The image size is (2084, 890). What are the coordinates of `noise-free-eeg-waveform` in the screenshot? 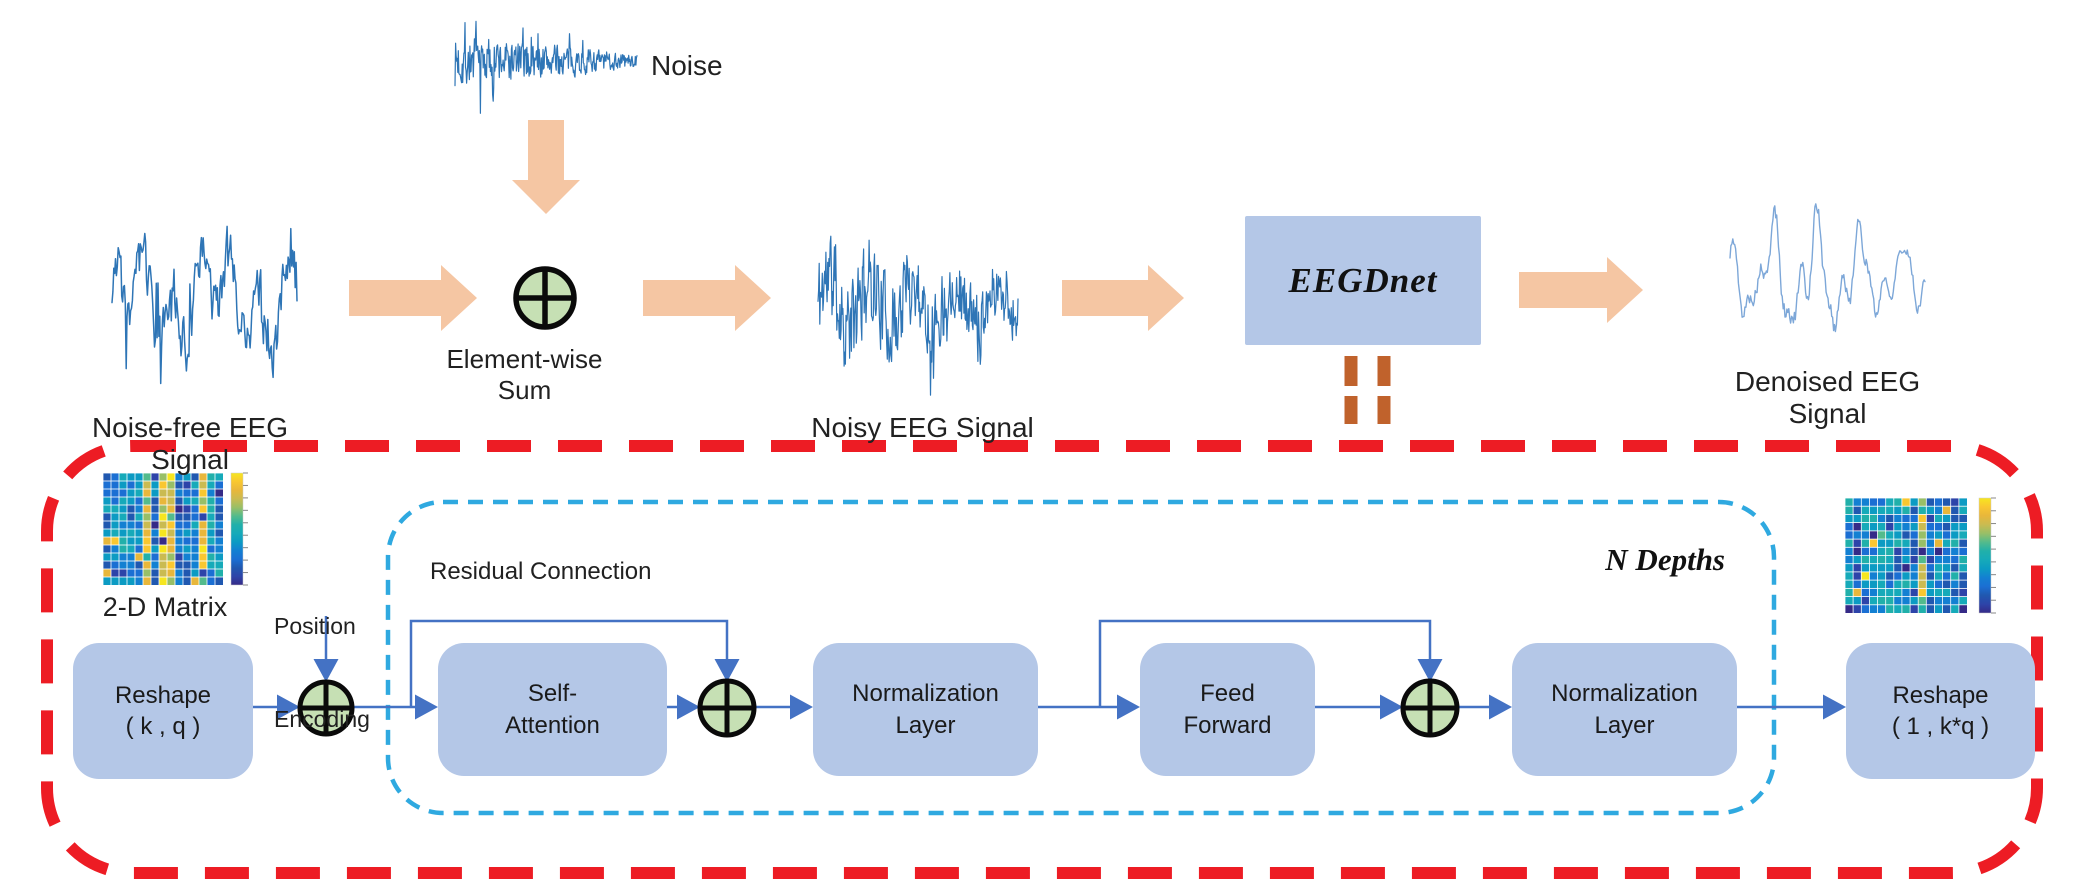 It's located at (204, 305).